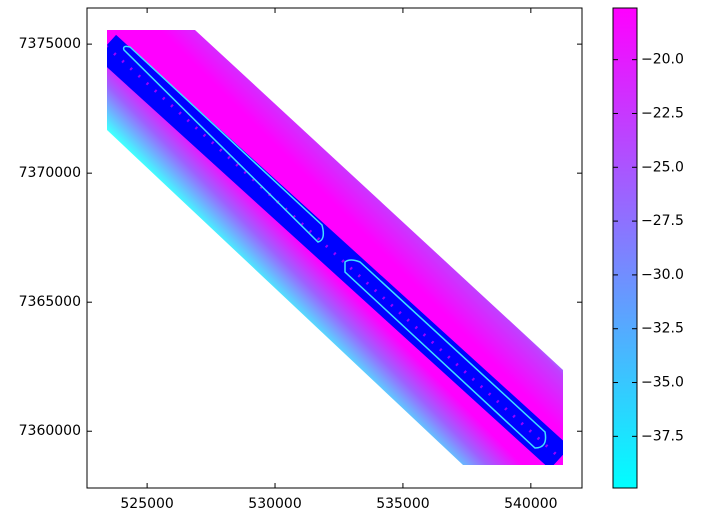 The image size is (702, 517). What do you see at coordinates (662, 436) in the screenshot?
I see `colorbar-tick-label: −37.5` at bounding box center [662, 436].